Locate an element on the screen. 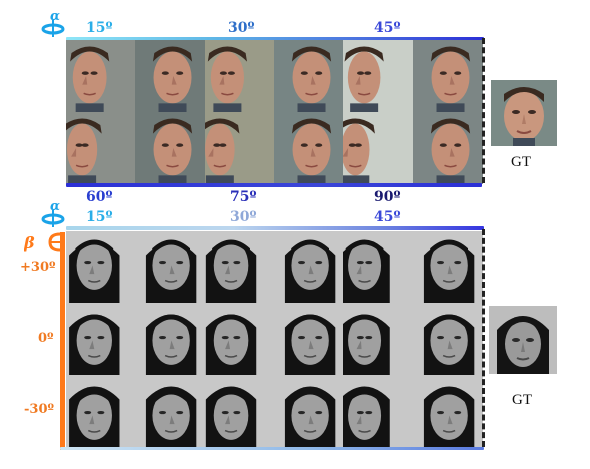 The width and height of the screenshot is (590, 469). top-angle-30: 30º is located at coordinates (241, 28).